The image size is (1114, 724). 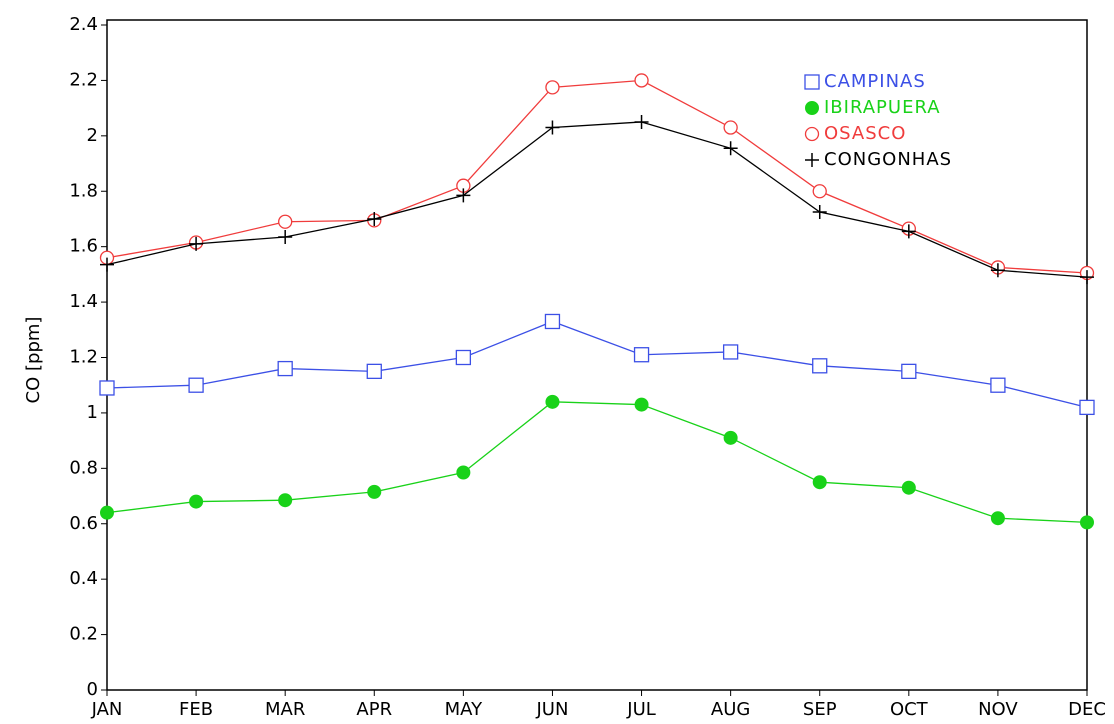 I want to click on legend-label: CONGONHAS, so click(x=888, y=159).